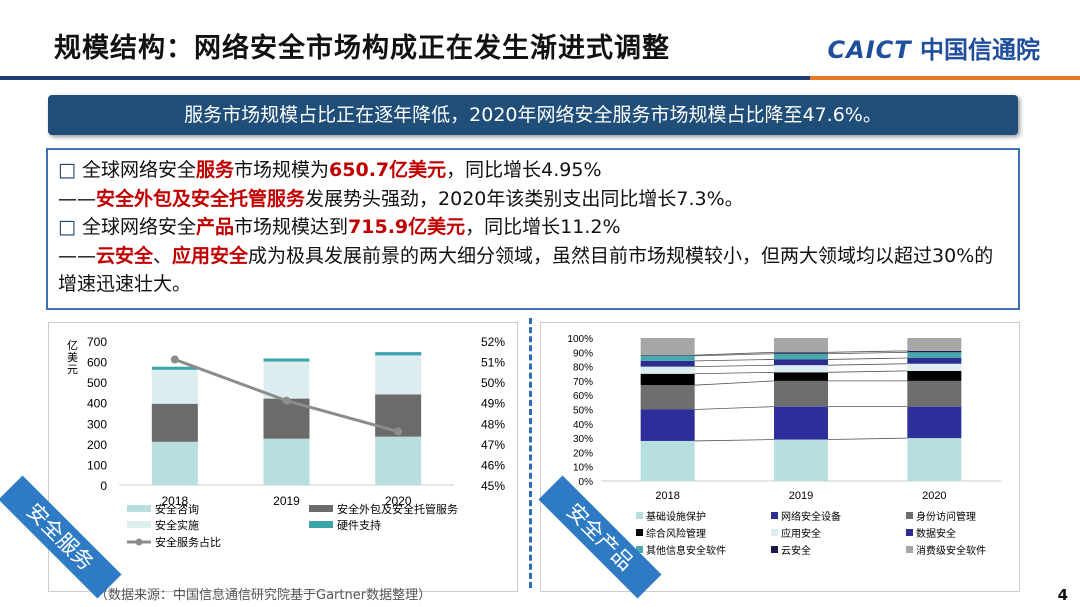  I want to click on y-tick-label: 80%, so click(583, 368).